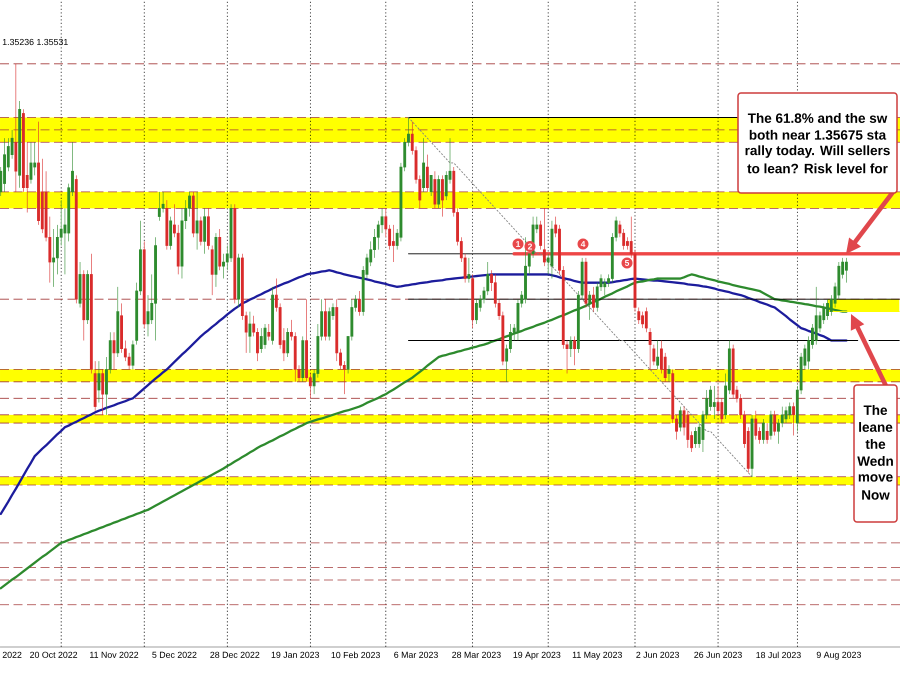 This screenshot has width=900, height=675. Describe the element at coordinates (114, 655) in the screenshot. I see `x-tick-label: 11 Nov 2022` at that location.